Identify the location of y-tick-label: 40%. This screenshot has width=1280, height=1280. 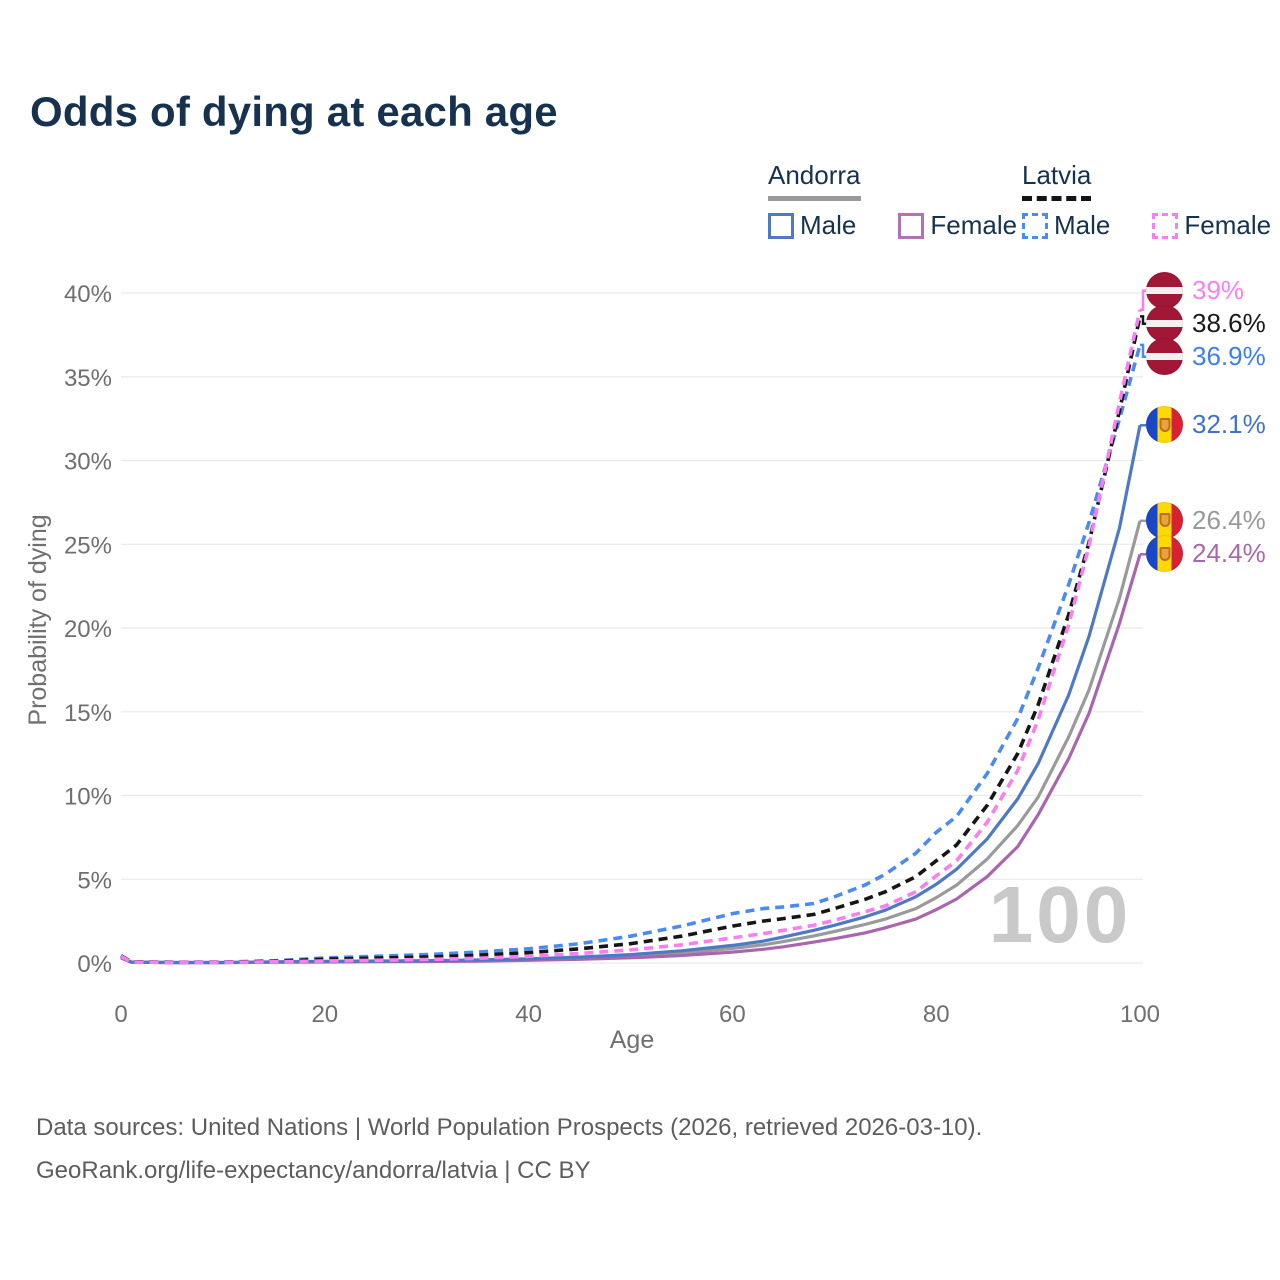
(88, 294).